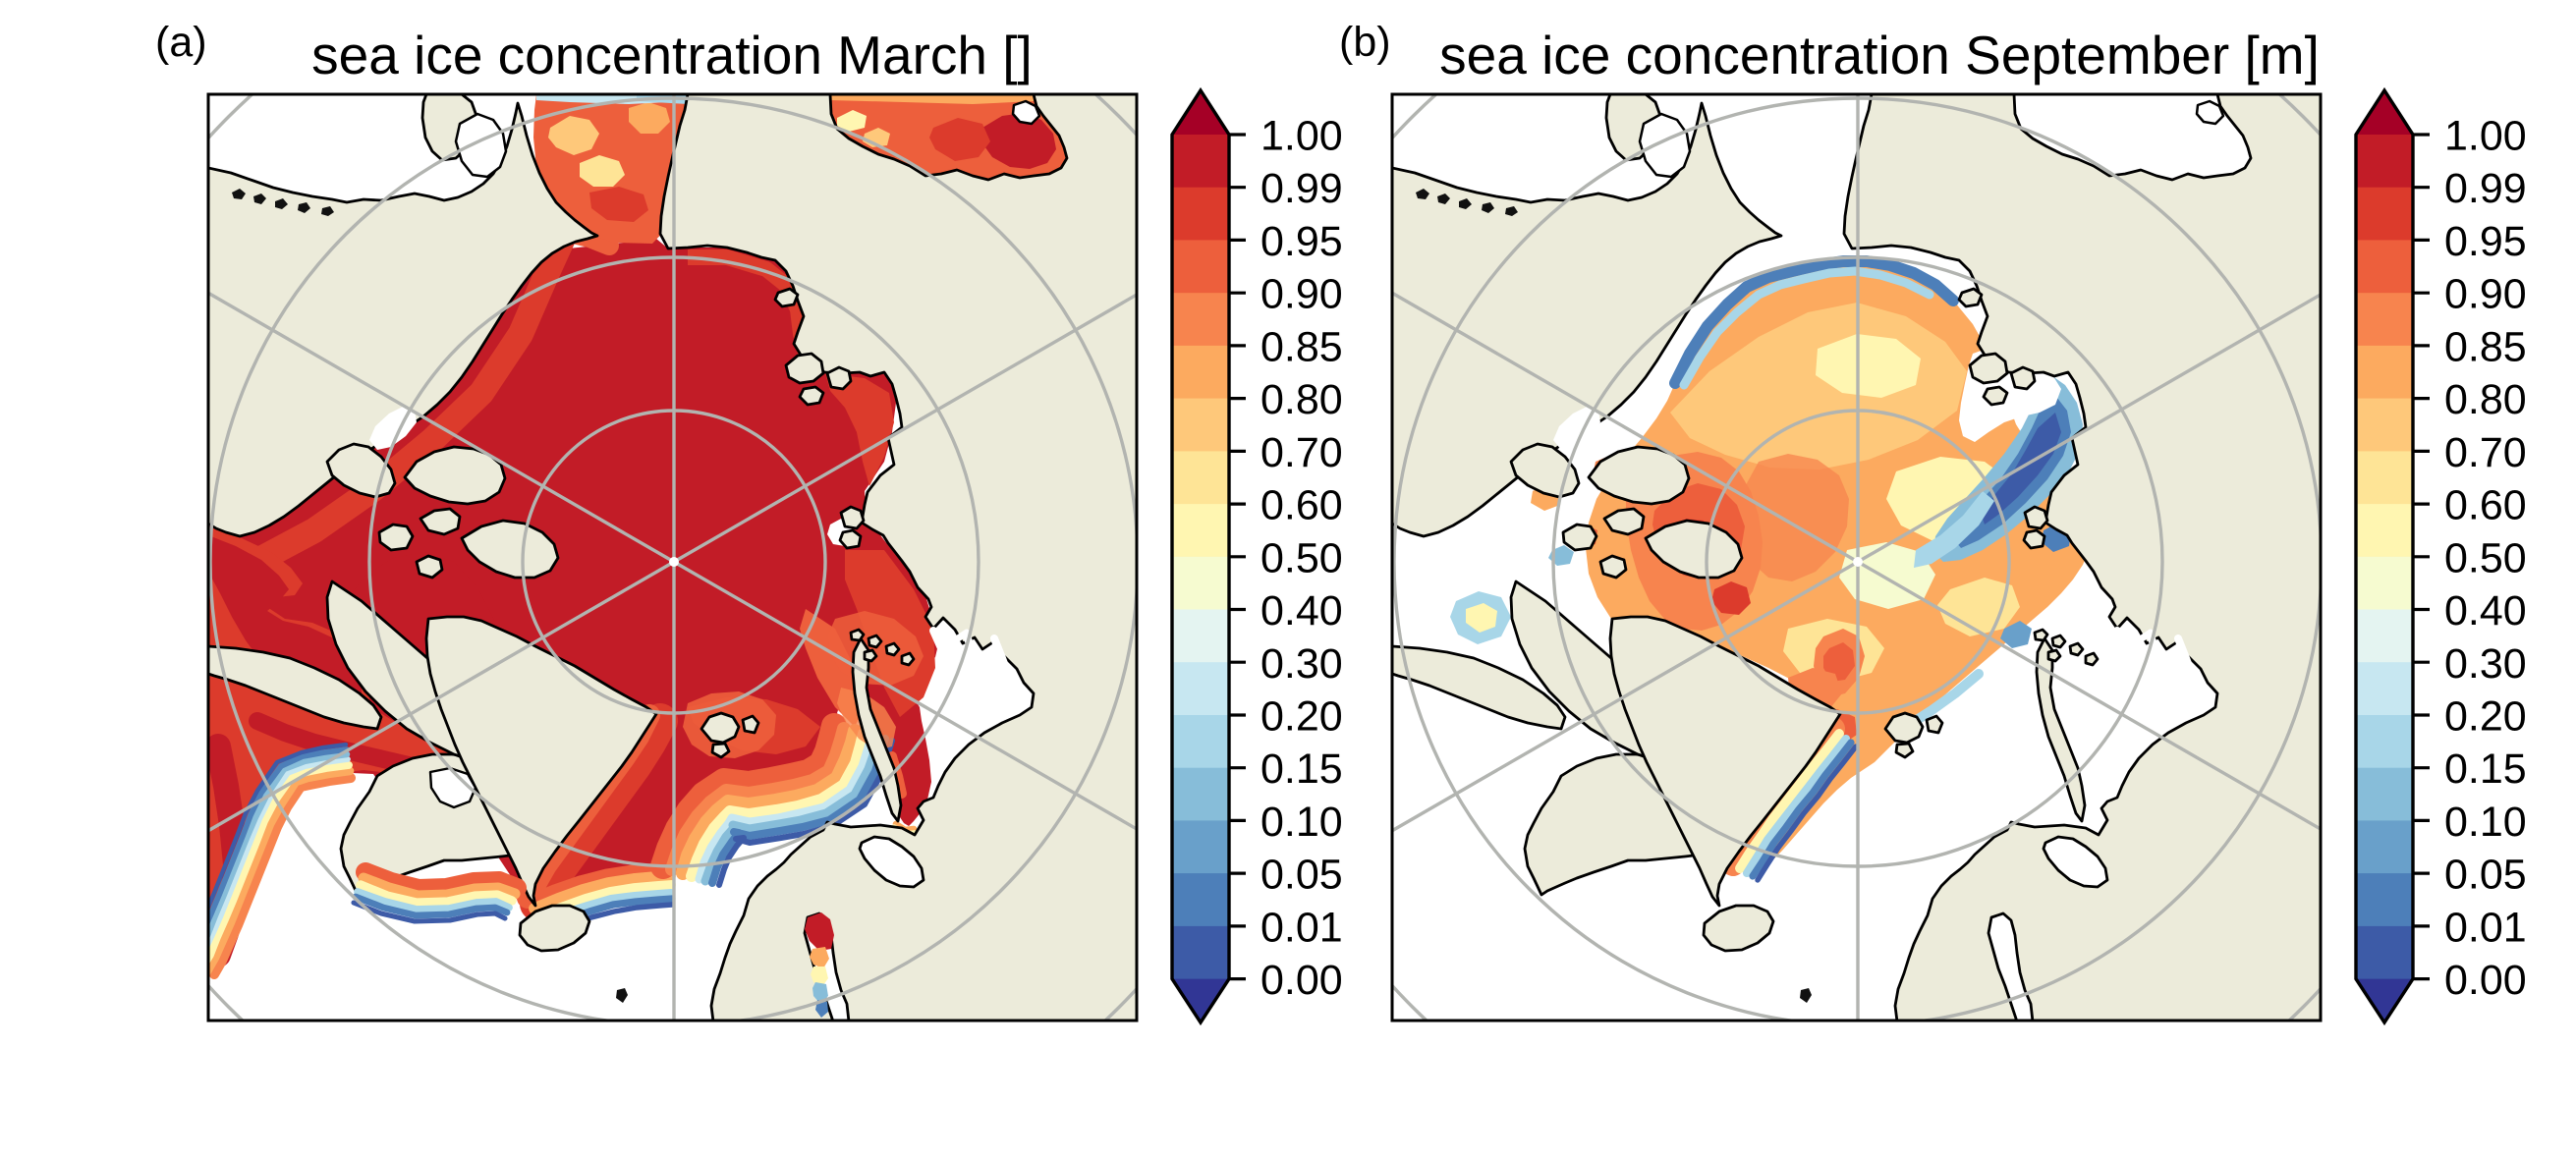 The width and height of the screenshot is (2576, 1160). Describe the element at coordinates (672, 55) in the screenshot. I see `svg-text: sea ice concentration March []` at that location.